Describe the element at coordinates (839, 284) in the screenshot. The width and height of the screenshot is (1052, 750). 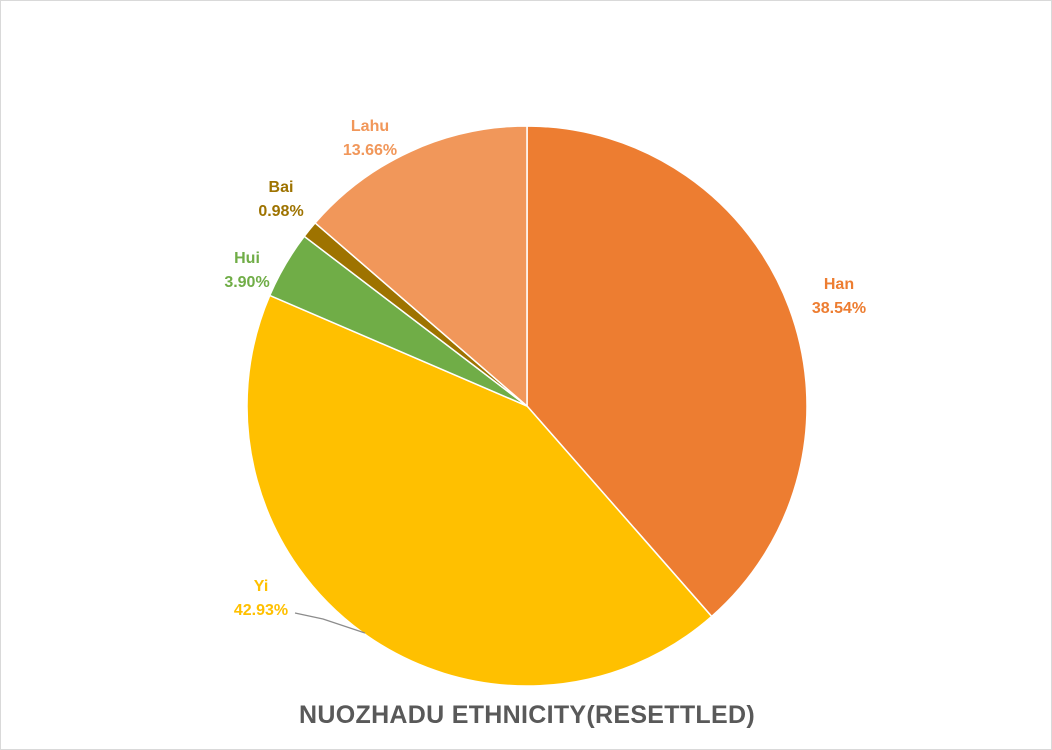
I see `slice-label-han: Han` at that location.